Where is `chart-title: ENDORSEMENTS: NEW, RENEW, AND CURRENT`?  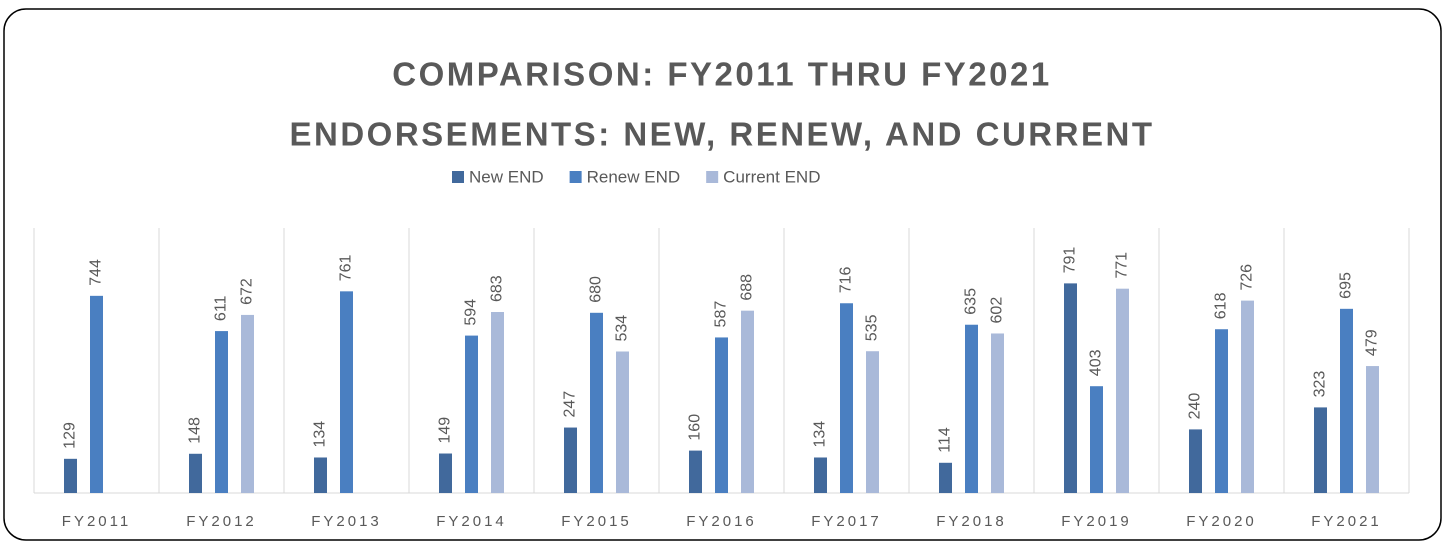 chart-title: ENDORSEMENTS: NEW, RENEW, AND CURRENT is located at coordinates (722, 134).